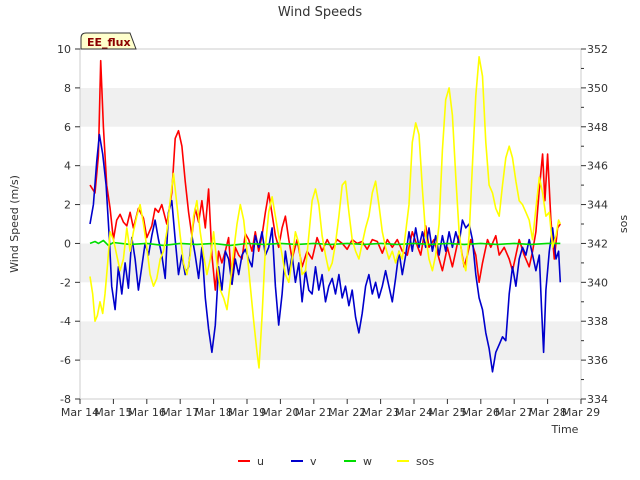 The image size is (640, 480). What do you see at coordinates (147, 412) in the screenshot?
I see `x-tick-label: Mar 16` at bounding box center [147, 412].